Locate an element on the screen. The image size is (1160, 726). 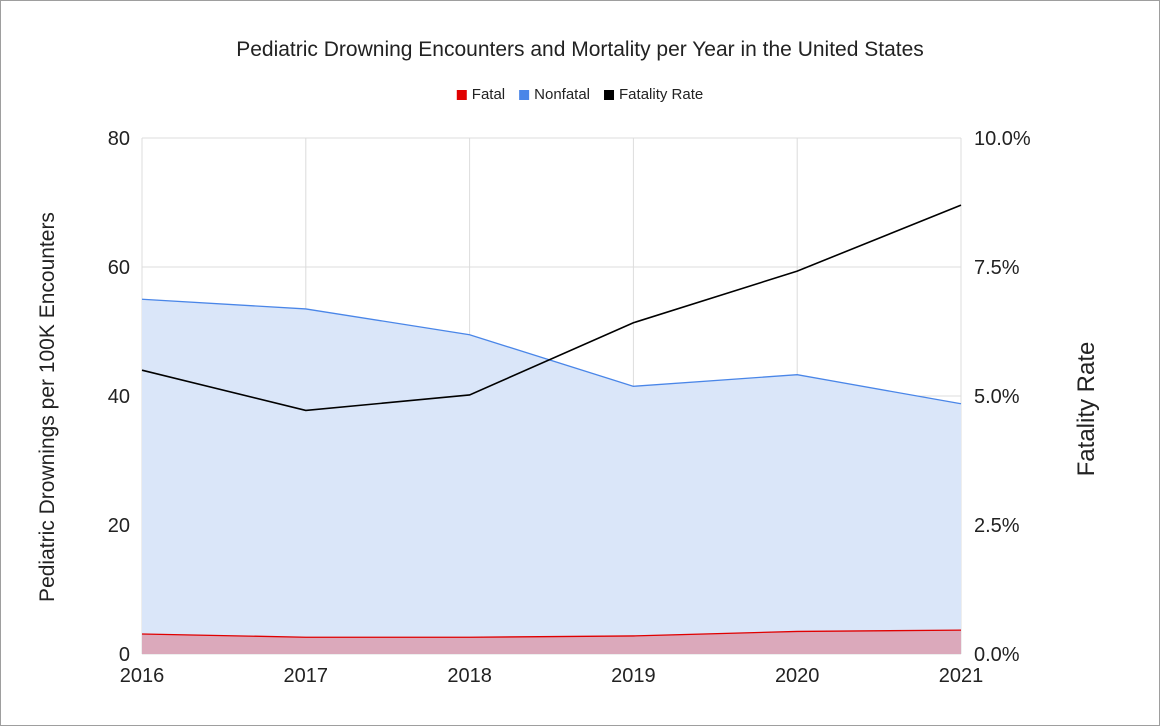
y2-tick-label: 10.0% is located at coordinates (1002, 139).